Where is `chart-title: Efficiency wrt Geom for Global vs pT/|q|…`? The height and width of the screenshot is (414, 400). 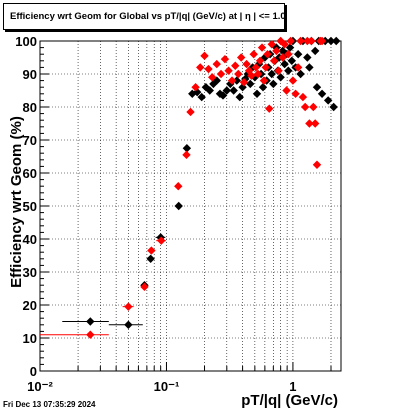 chart-title: Efficiency wrt Geom for Global vs pT/|q|… is located at coordinates (148, 16).